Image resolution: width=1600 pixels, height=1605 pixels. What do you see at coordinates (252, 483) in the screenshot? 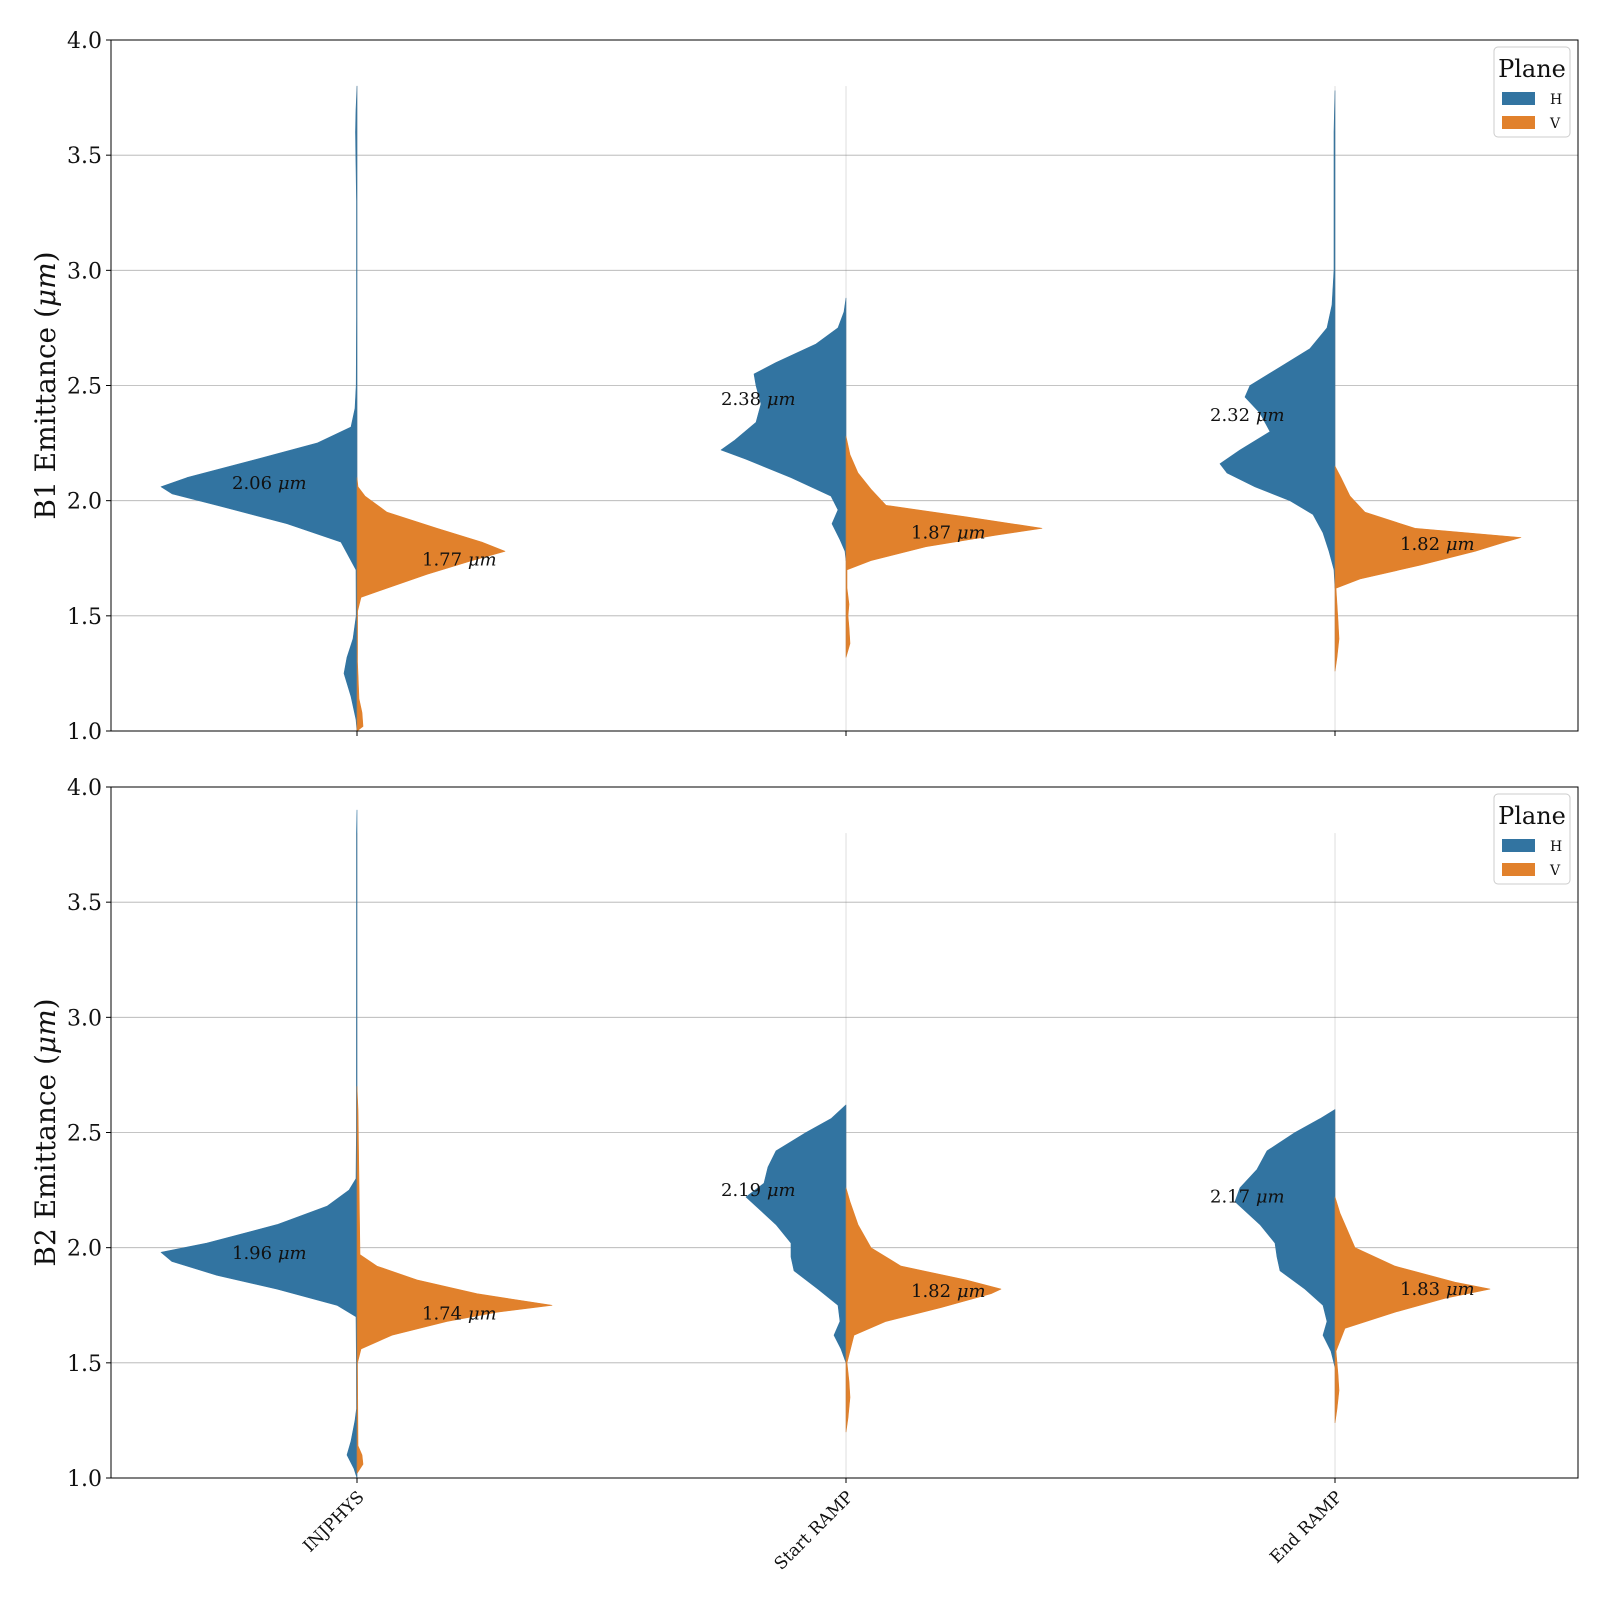
I see `median-value: 2.06` at bounding box center [252, 483].